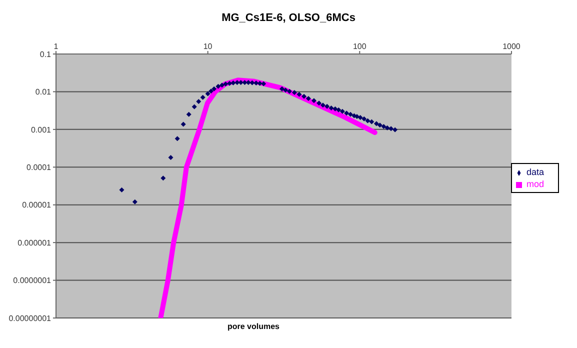 The height and width of the screenshot is (348, 577). I want to click on y-tick-label: 0.000001, so click(35, 243).